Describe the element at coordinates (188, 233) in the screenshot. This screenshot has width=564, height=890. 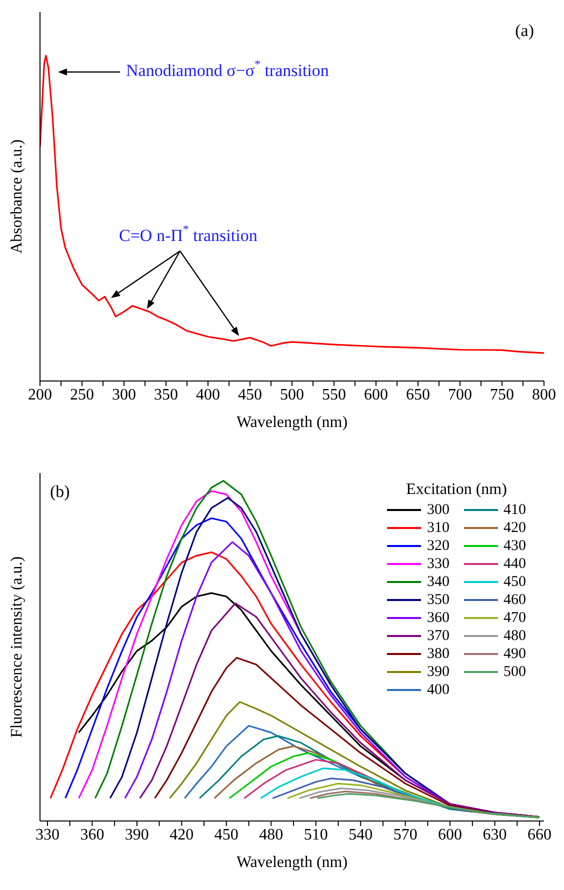
I see `annotation: C=O n-Π$^{*}$ transition` at that location.